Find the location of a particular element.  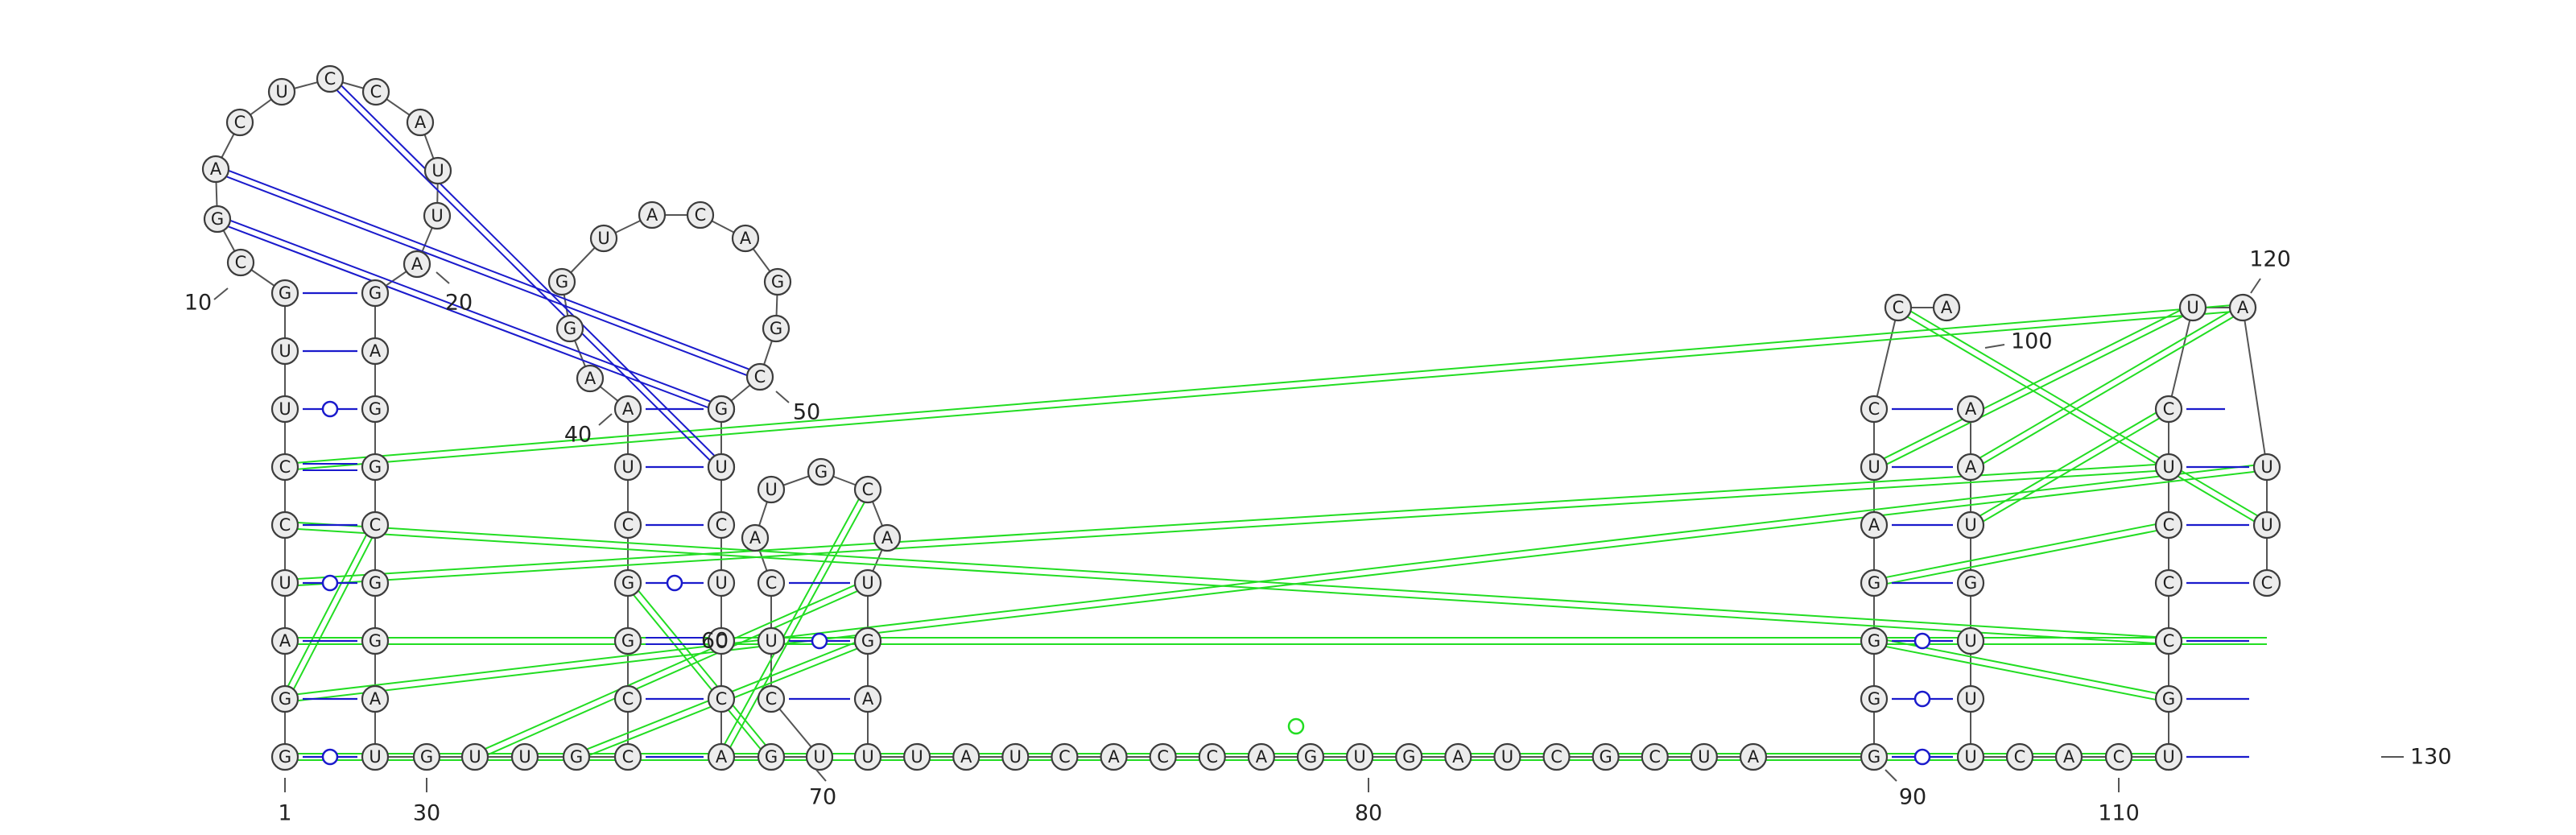

nucleotide-109: A is located at coordinates (1971, 409).